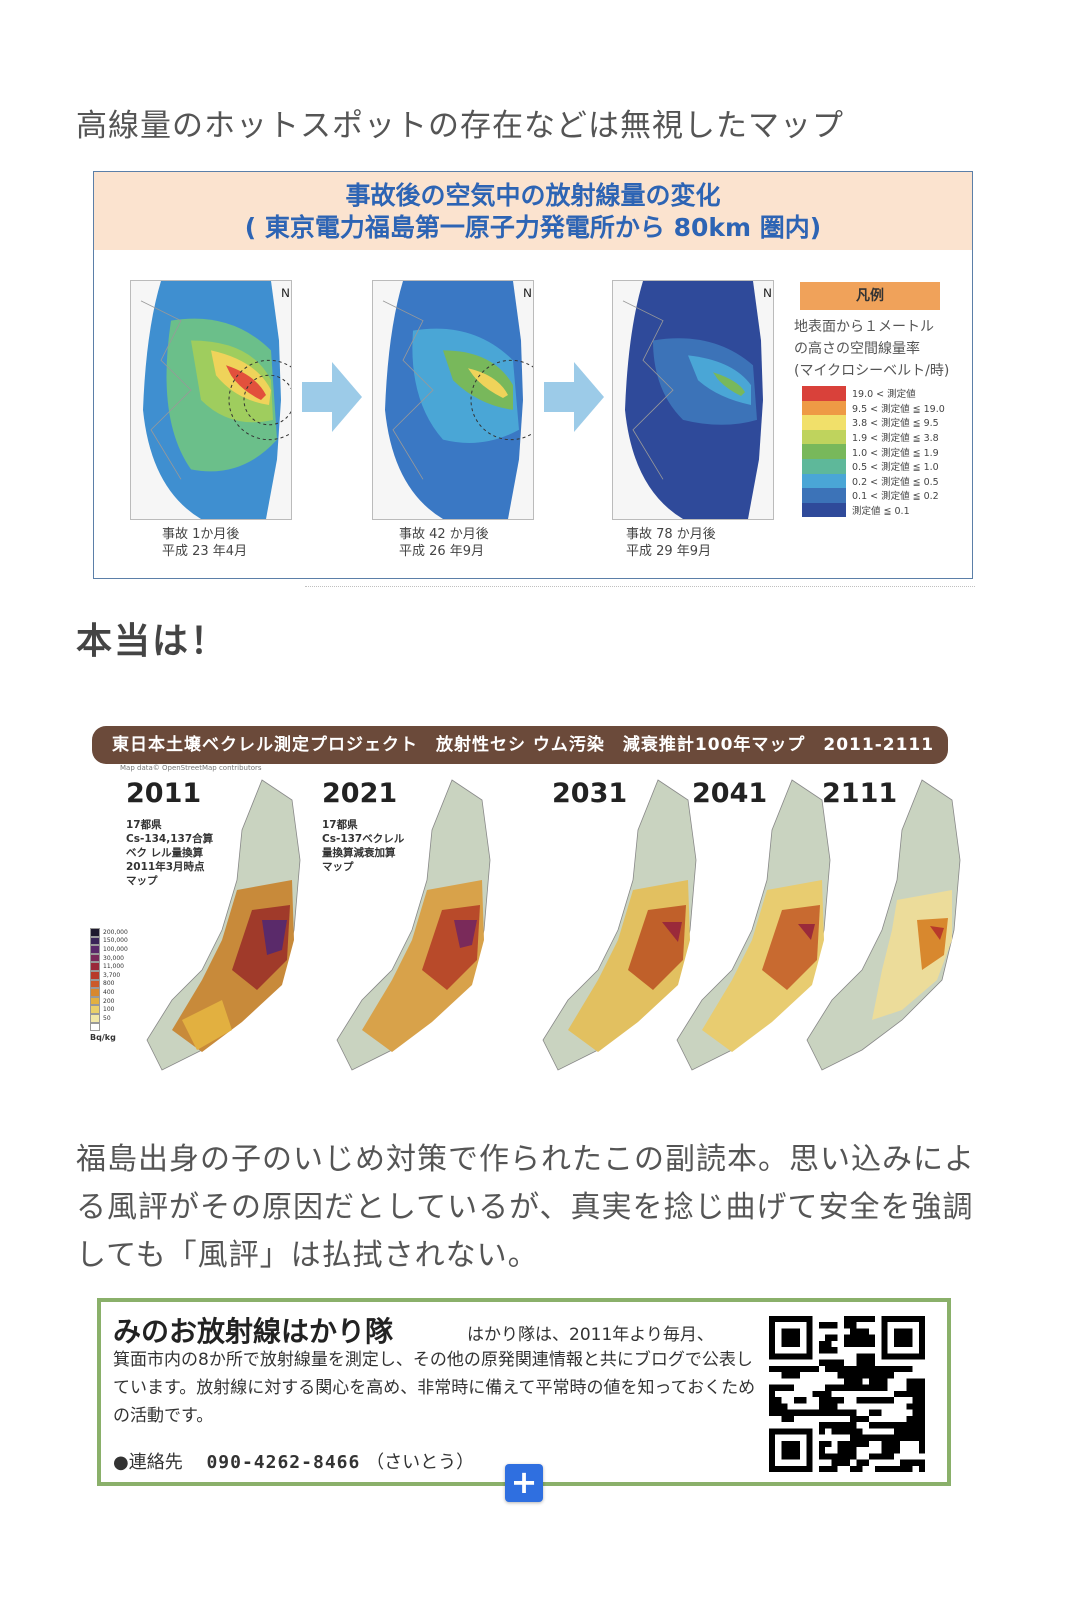  I want to click on bq-scale-item: 400, so click(110, 992).